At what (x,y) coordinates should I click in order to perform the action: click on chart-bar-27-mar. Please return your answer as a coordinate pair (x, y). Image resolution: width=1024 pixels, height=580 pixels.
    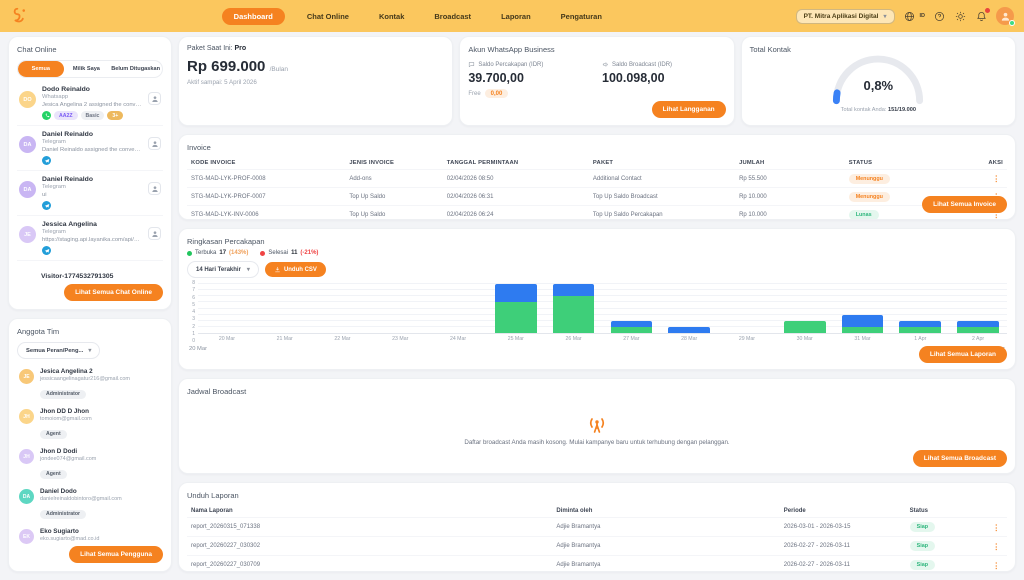
    Looking at the image, I should click on (631, 308).